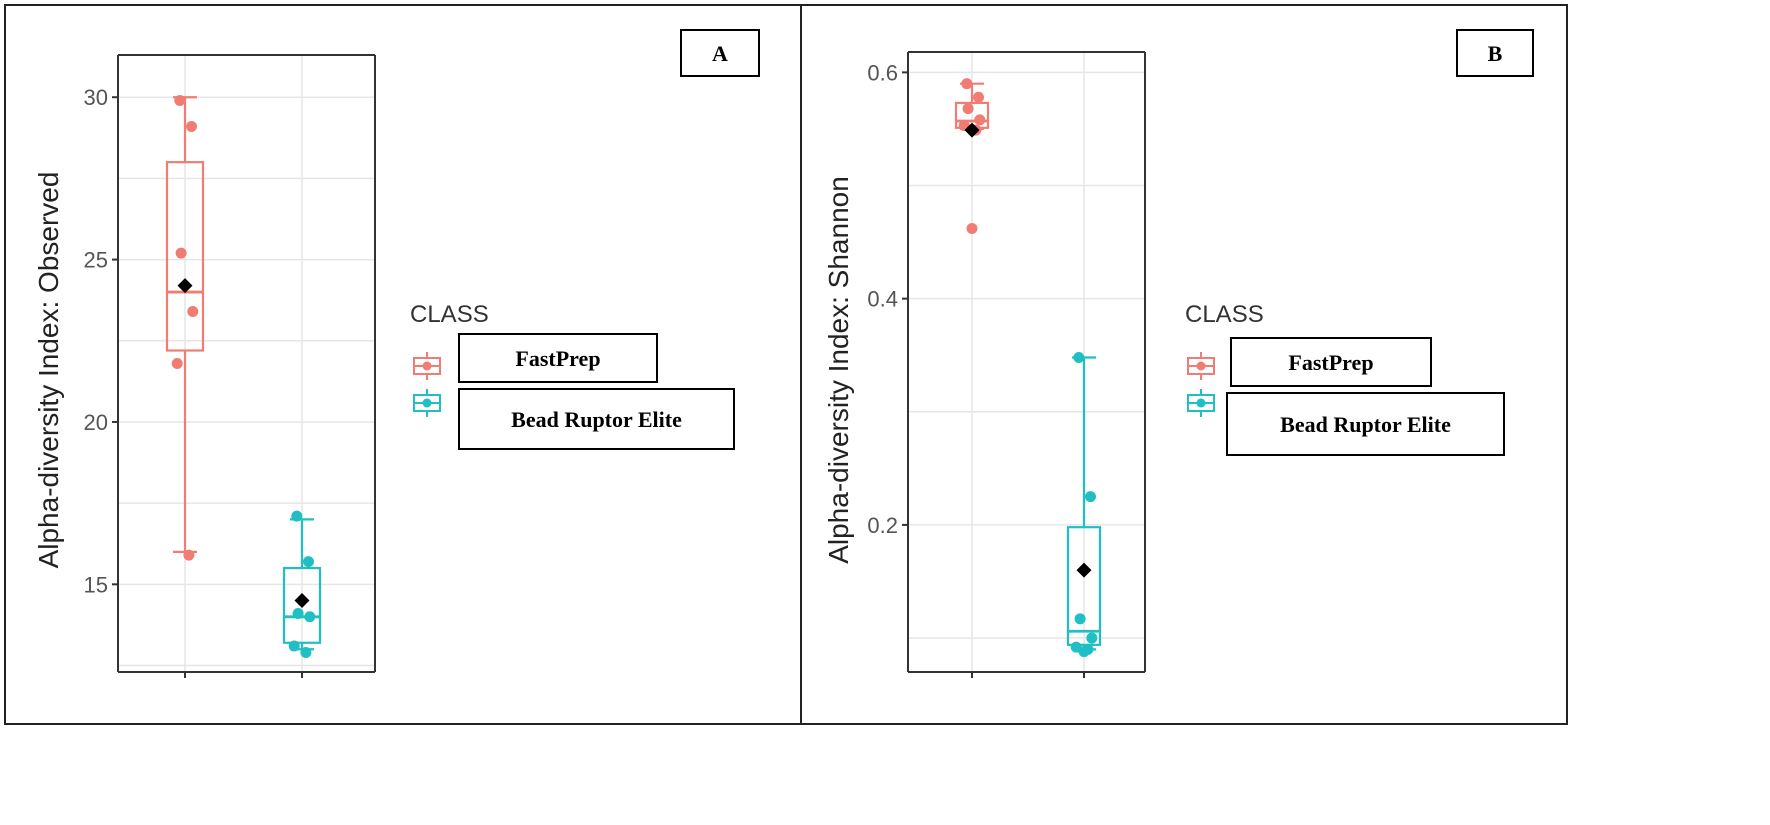 The width and height of the screenshot is (1770, 825). I want to click on y-tick-label: 20, so click(96, 422).